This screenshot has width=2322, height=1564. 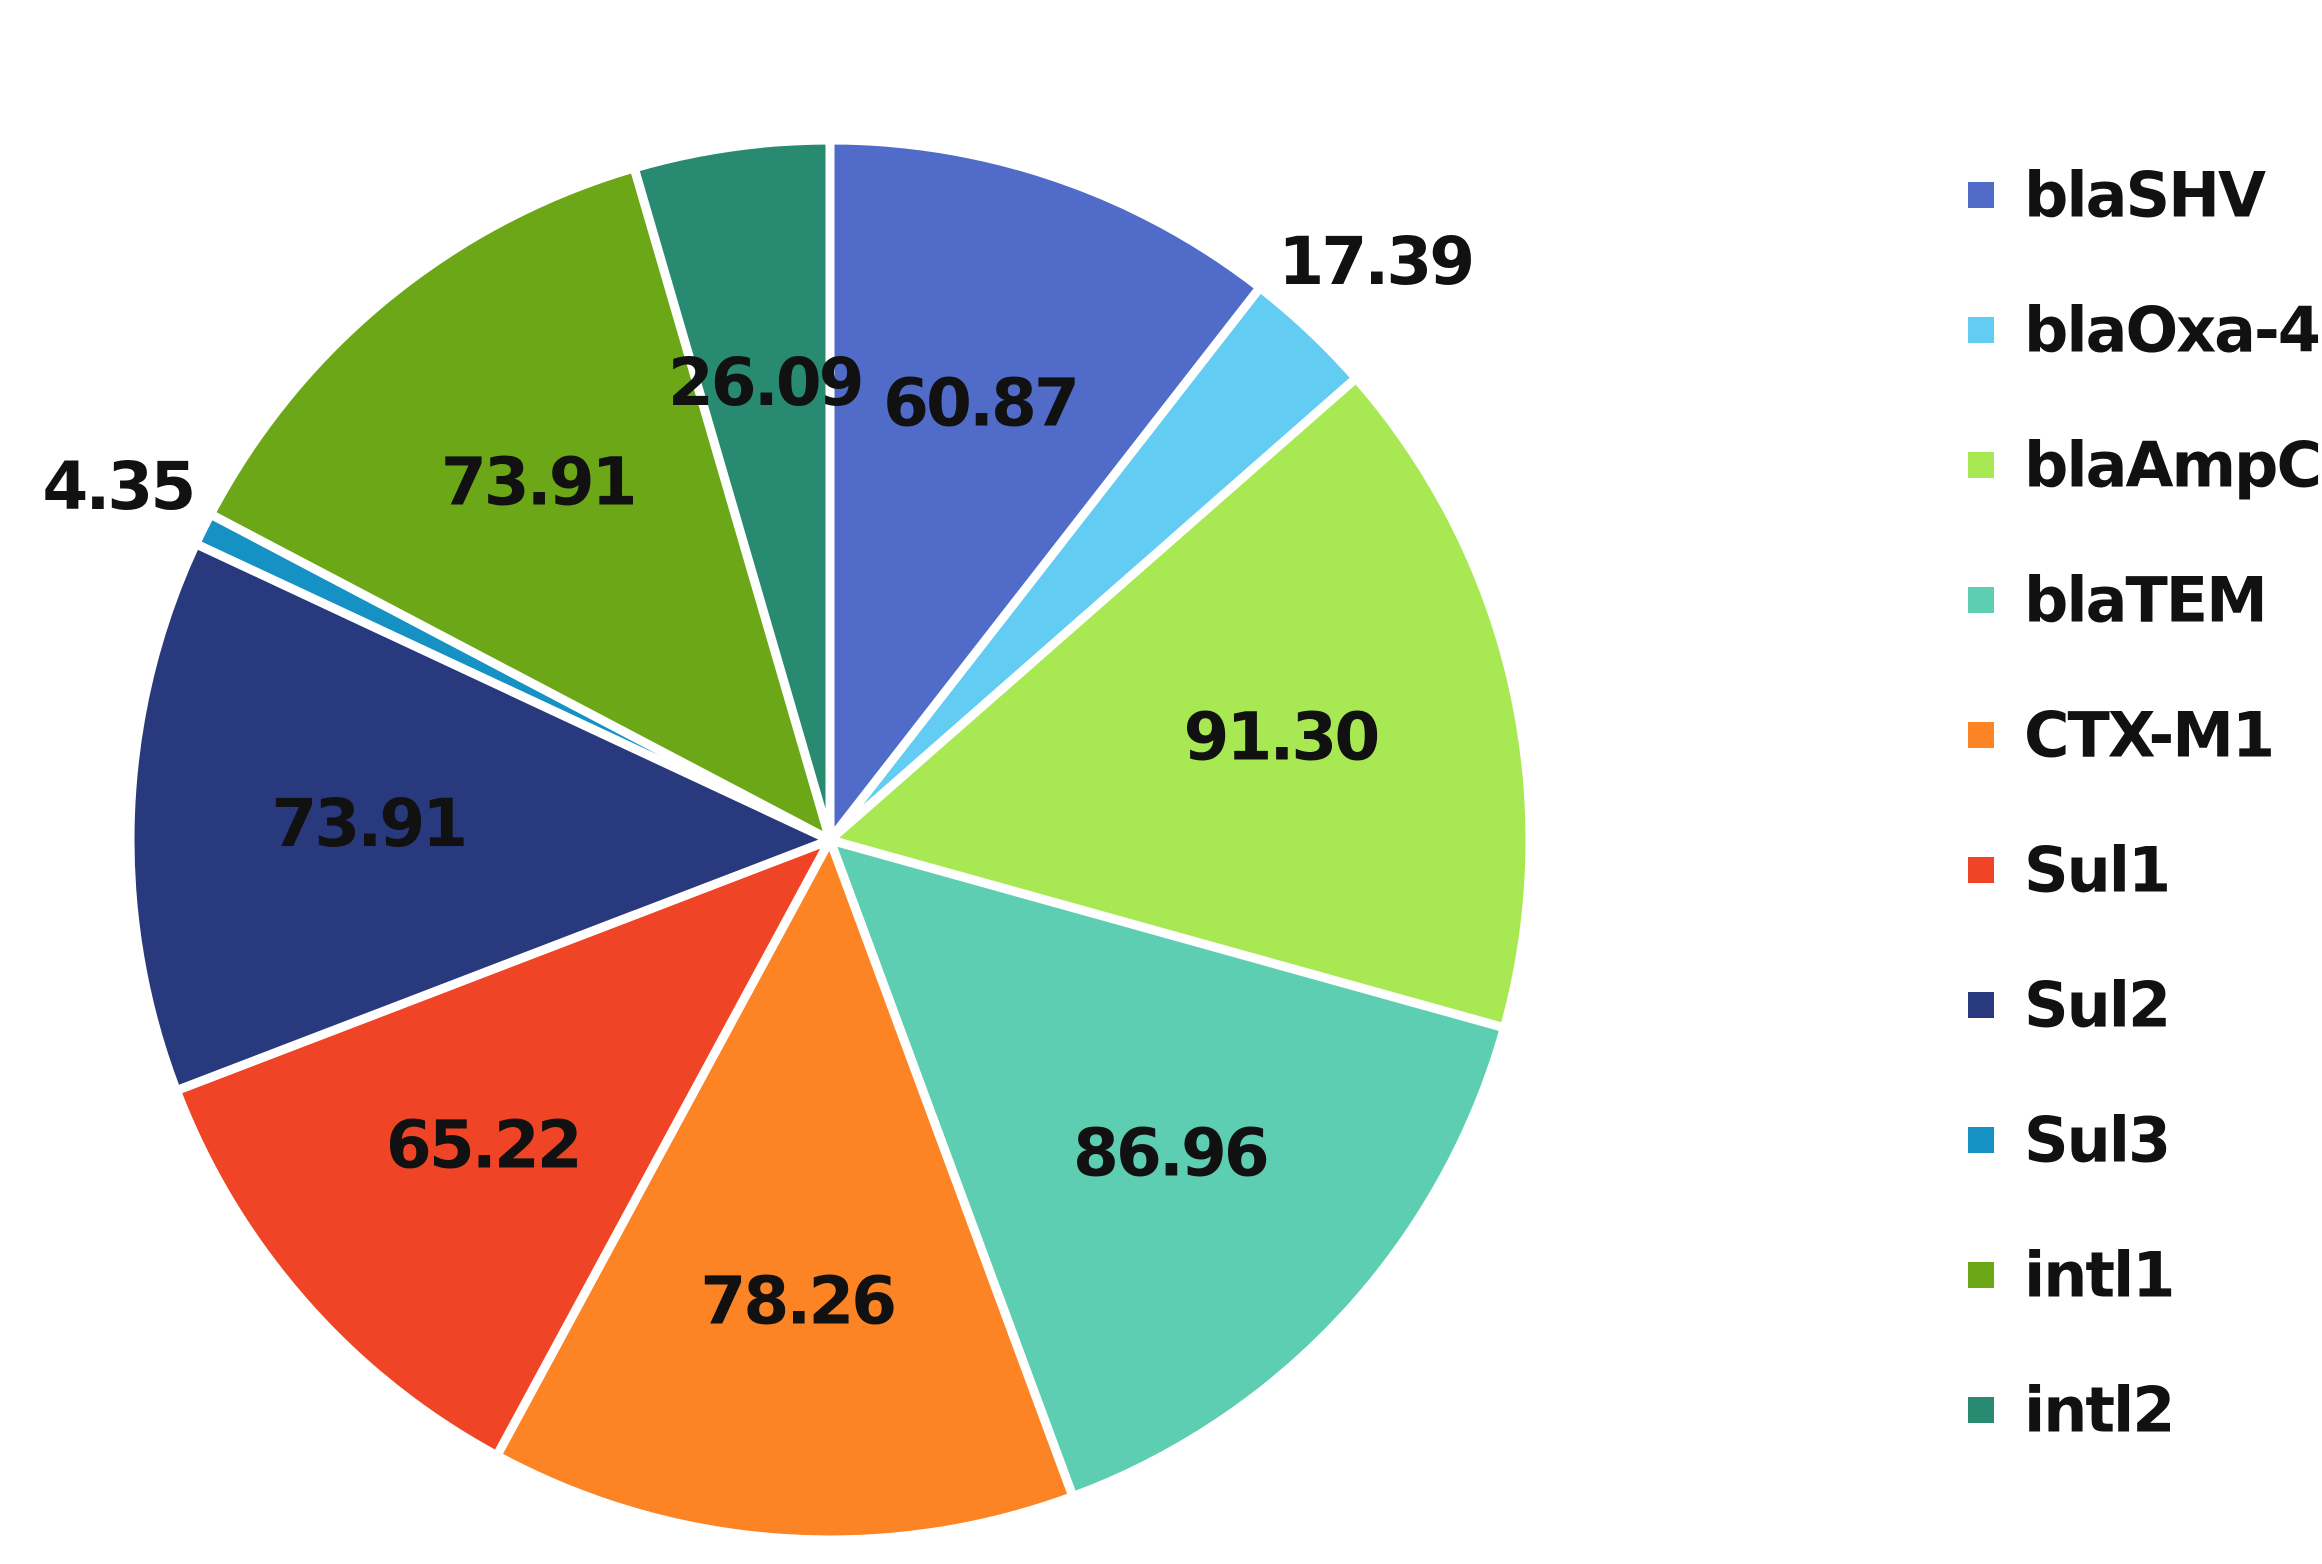 What do you see at coordinates (1981, 195) in the screenshot?
I see `legend-swatch-blashv` at bounding box center [1981, 195].